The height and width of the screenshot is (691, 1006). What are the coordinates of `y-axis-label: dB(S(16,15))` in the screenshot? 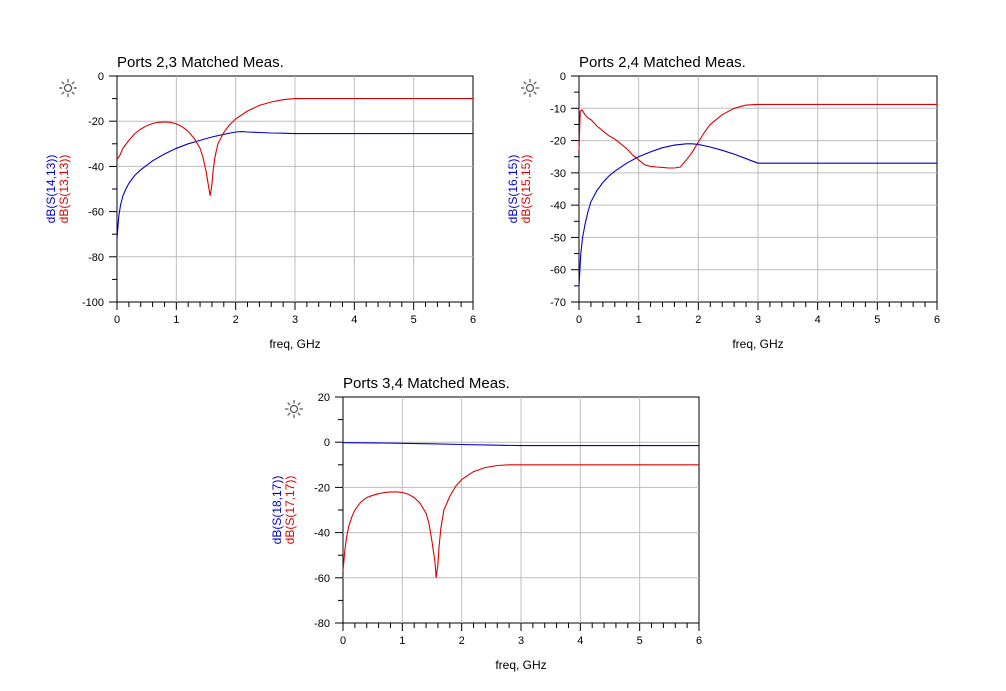 It's located at (513, 189).